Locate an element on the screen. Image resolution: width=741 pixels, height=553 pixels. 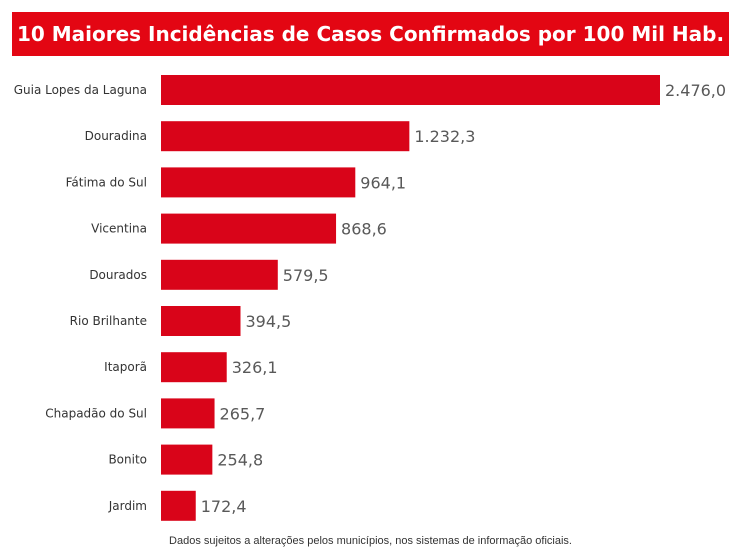
category-label: Guia Lopes da Laguna is located at coordinates (80, 90).